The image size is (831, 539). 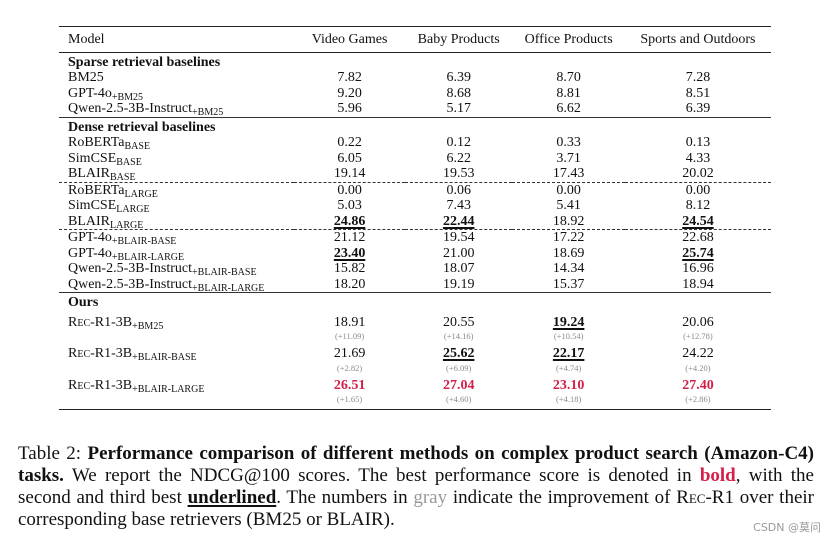 I want to click on score-cell: 26.51, so click(x=349, y=386).